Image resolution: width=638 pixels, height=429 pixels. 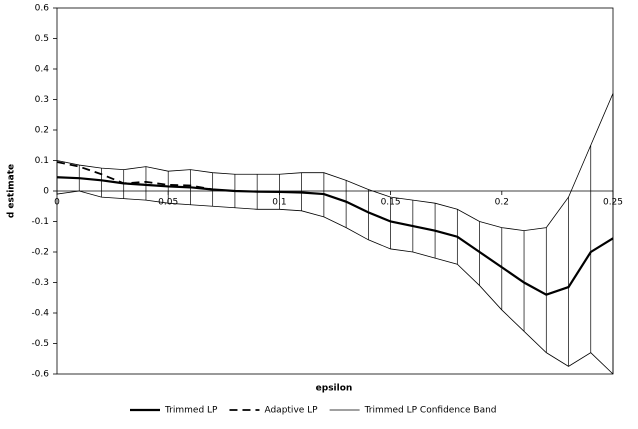 I want to click on legend-label: Trimmed LP, so click(x=191, y=411).